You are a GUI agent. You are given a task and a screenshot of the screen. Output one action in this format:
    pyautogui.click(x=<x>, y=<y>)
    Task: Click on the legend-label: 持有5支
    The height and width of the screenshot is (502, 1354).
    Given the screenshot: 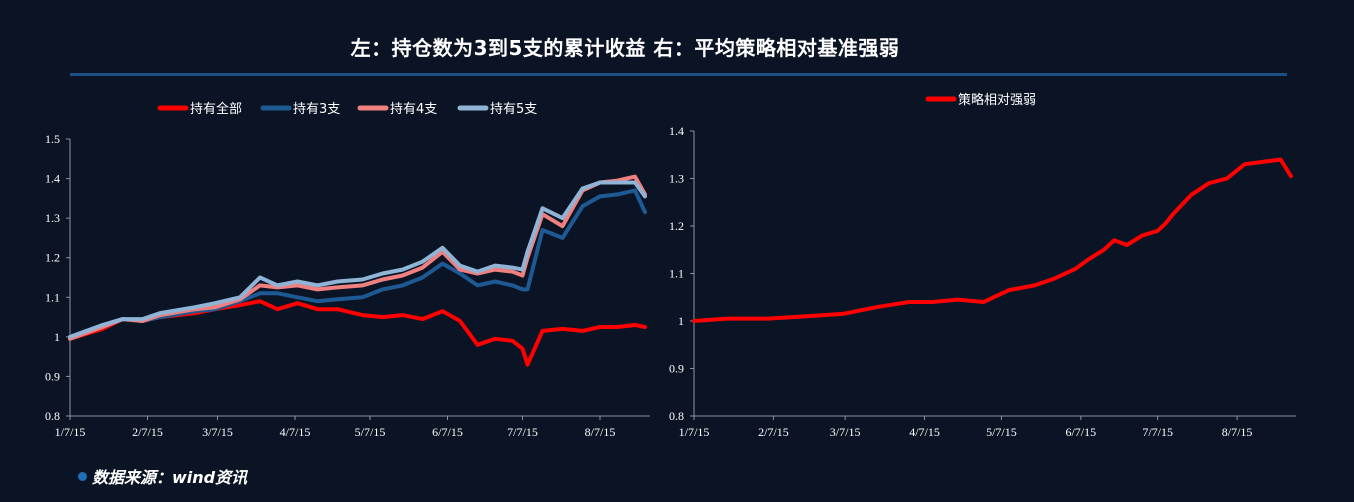 What is the action you would take?
    pyautogui.click(x=513, y=109)
    